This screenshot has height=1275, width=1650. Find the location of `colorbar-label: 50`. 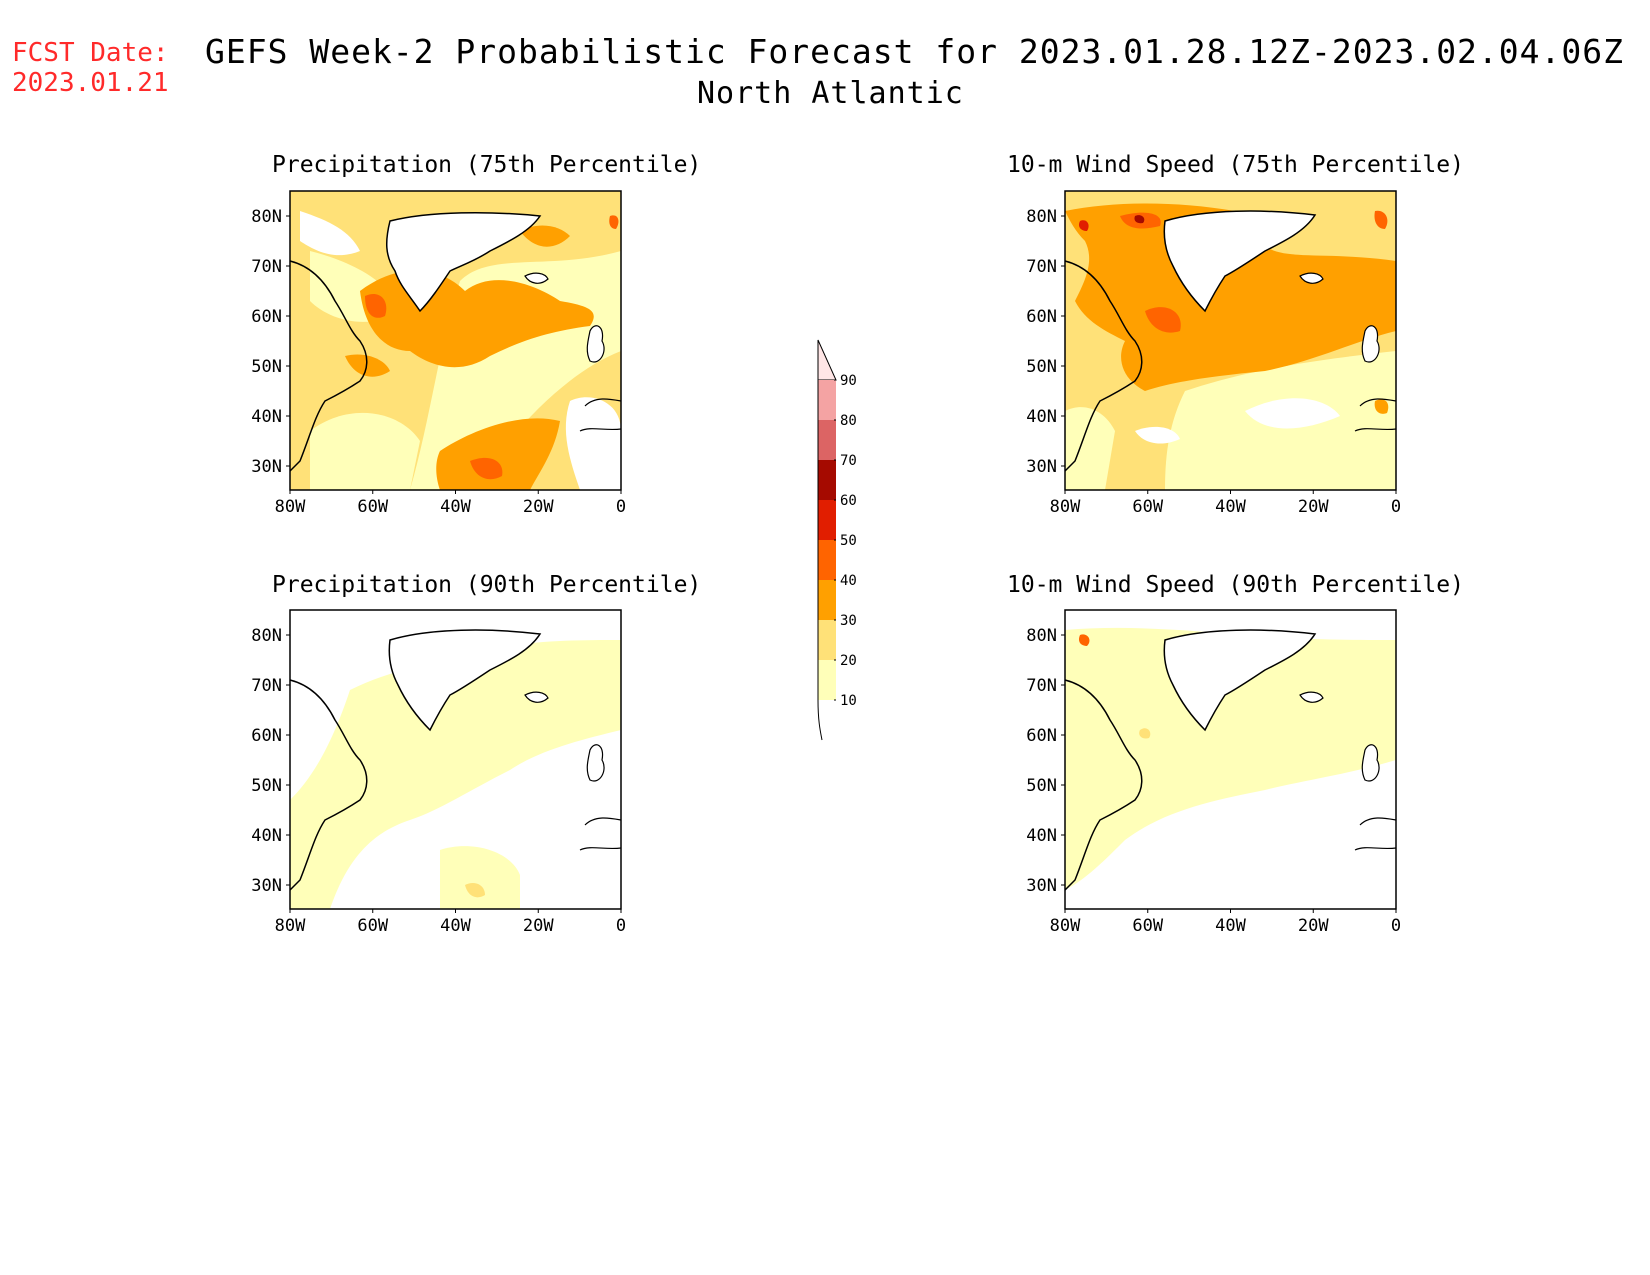

colorbar-label: 50 is located at coordinates (848, 541).